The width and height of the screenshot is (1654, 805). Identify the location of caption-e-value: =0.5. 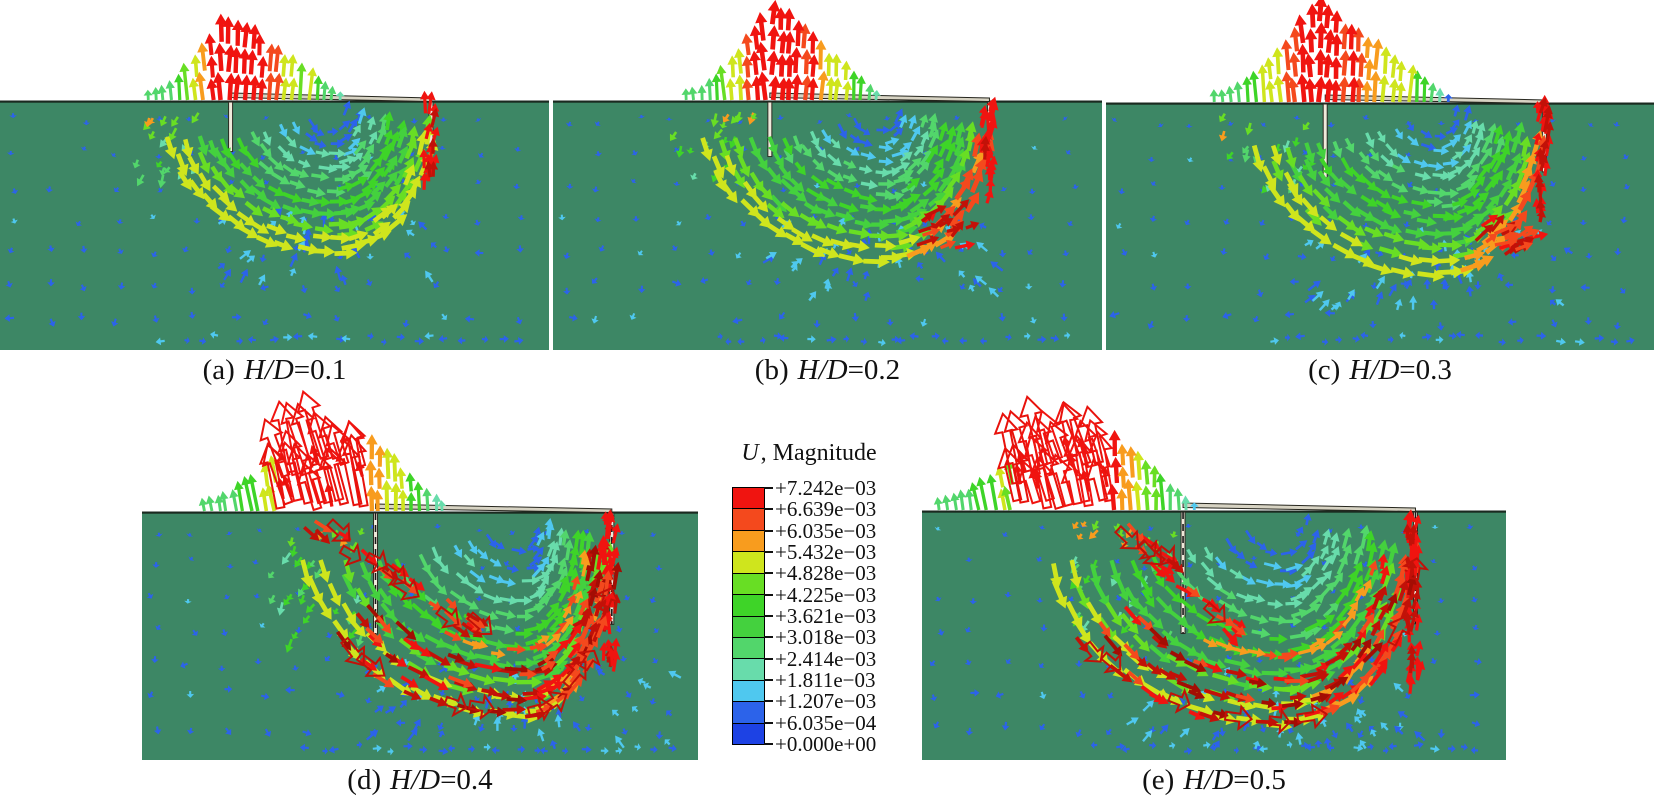
(1259, 780).